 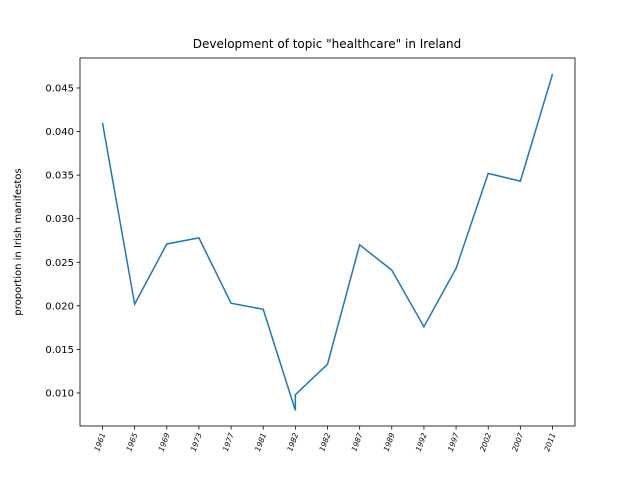 I want to click on x-tick-label: 2011, so click(x=549, y=442).